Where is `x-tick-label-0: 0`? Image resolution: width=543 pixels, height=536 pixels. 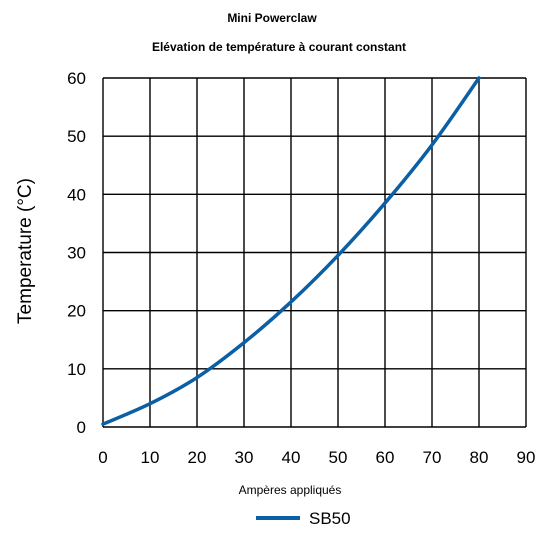
x-tick-label-0: 0 is located at coordinates (102, 457).